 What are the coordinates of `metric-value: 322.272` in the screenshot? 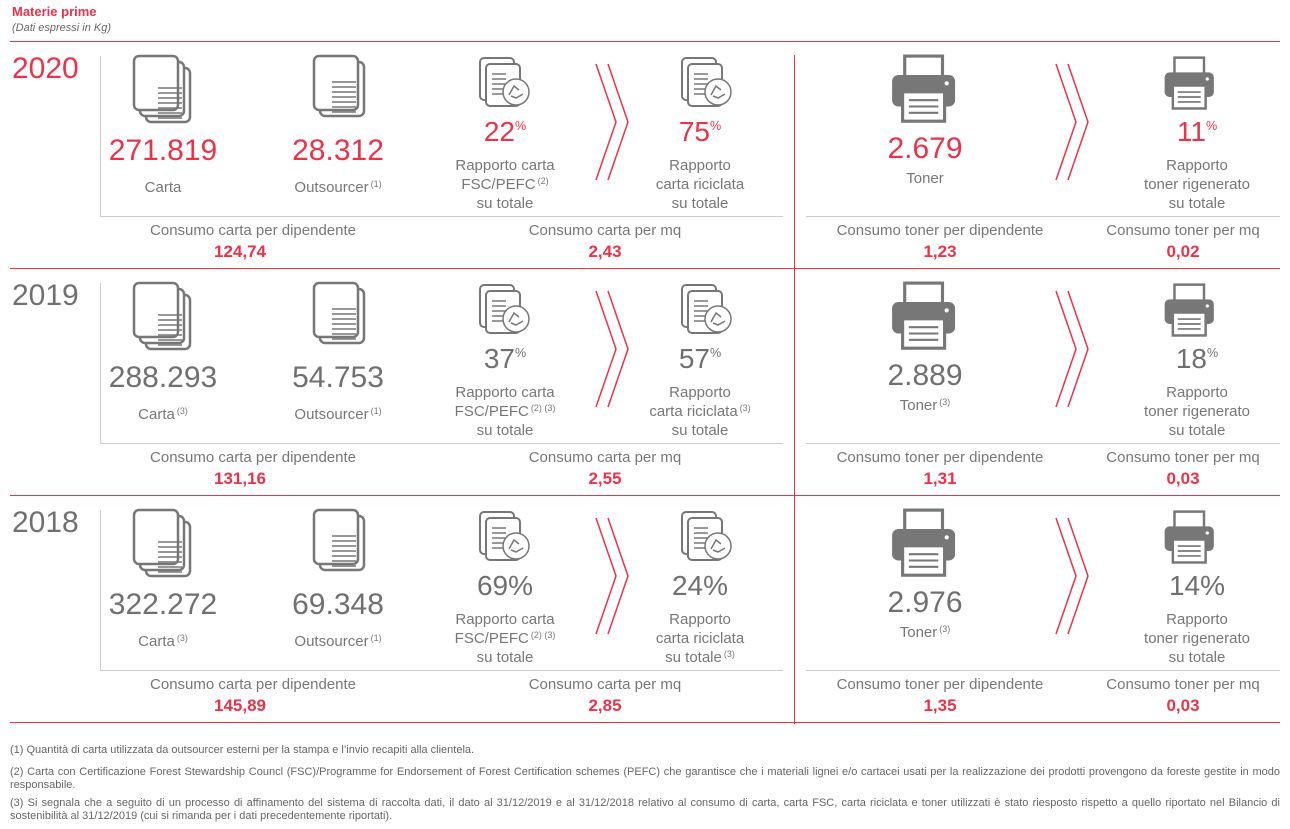 It's located at (163, 605).